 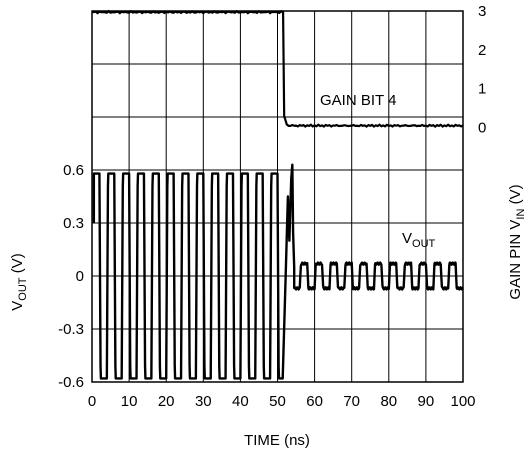 I want to click on x-tick-labels: 0 10 20 30 40 50 60 70 80 90 100, so click(x=282, y=401).